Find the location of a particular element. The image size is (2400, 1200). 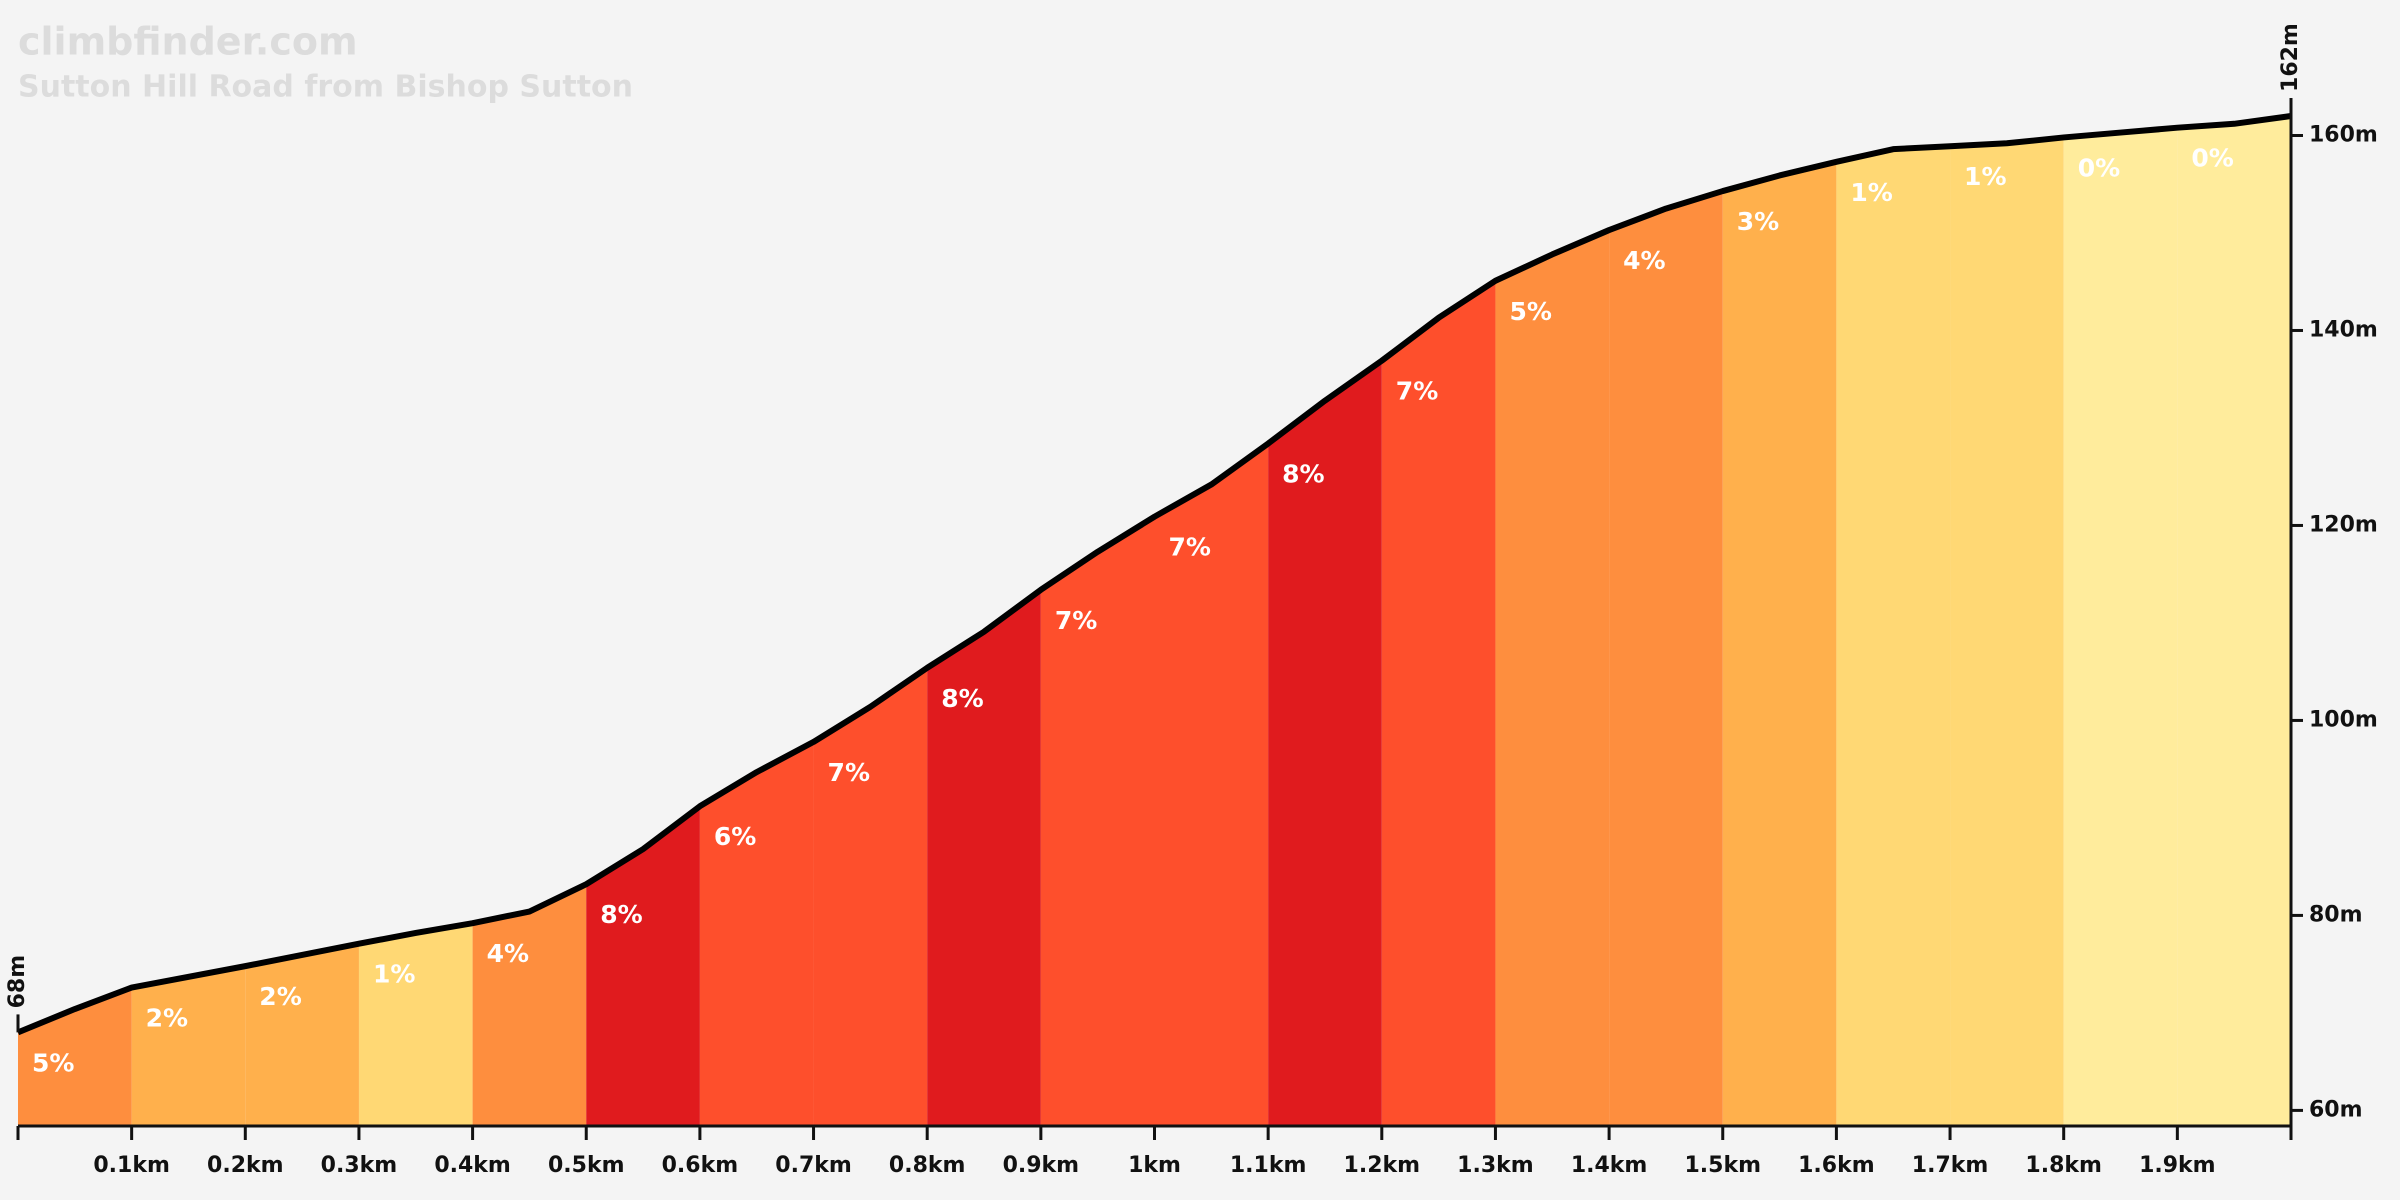

x-tick-label: 1.9km is located at coordinates (2177, 1165).